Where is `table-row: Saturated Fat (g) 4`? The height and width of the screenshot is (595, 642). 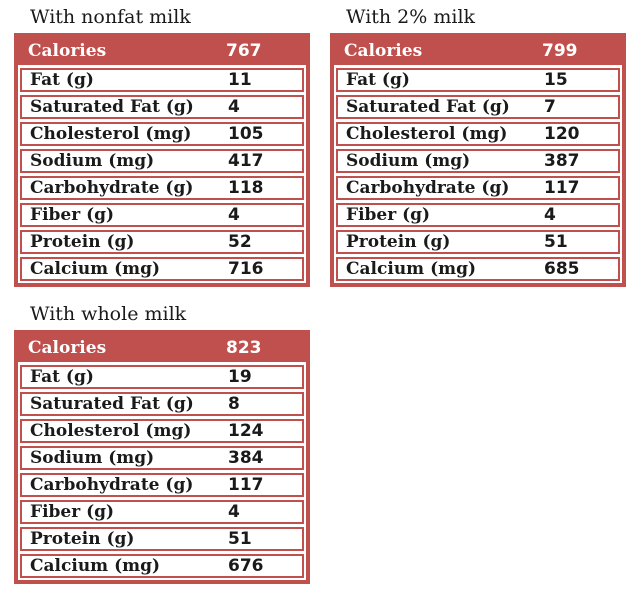
table-row: Saturated Fat (g) 4 is located at coordinates (162, 107).